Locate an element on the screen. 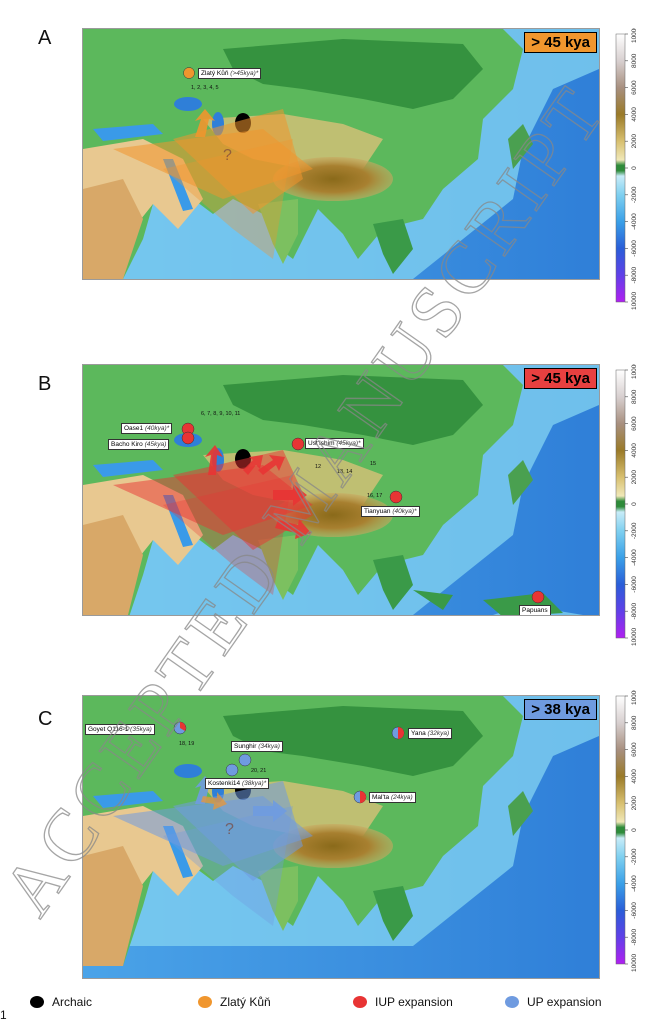 This screenshot has height=1024, width=659. site-label-tianyuan: Tianyuan (40kya)* is located at coordinates (390, 511).